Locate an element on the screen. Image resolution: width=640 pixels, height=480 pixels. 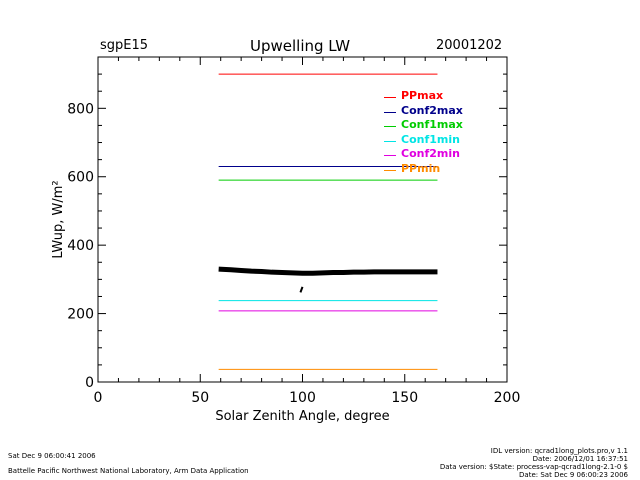
y-tick-label: 200 is located at coordinates (80, 315).